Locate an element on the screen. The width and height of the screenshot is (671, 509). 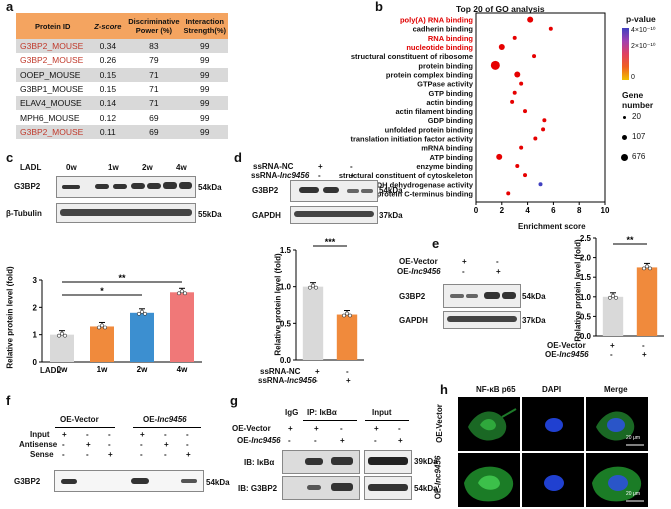
go-category-label: cadherin binding is located at coordinates (443, 29).